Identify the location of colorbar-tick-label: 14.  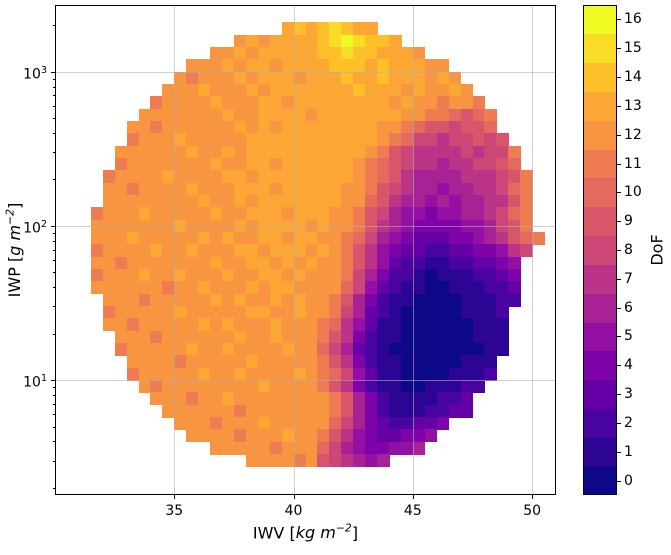
(633, 77).